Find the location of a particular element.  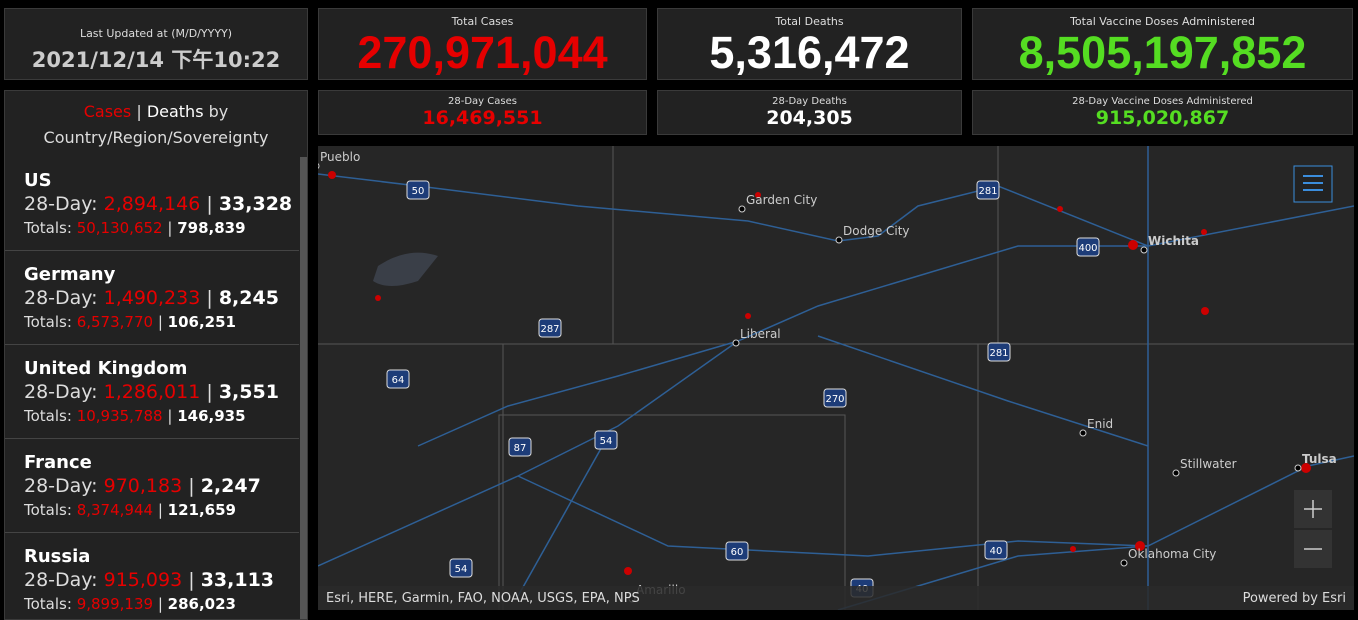

last-updated-label: Last Updated at (M/D/YYYY) is located at coordinates (156, 33).